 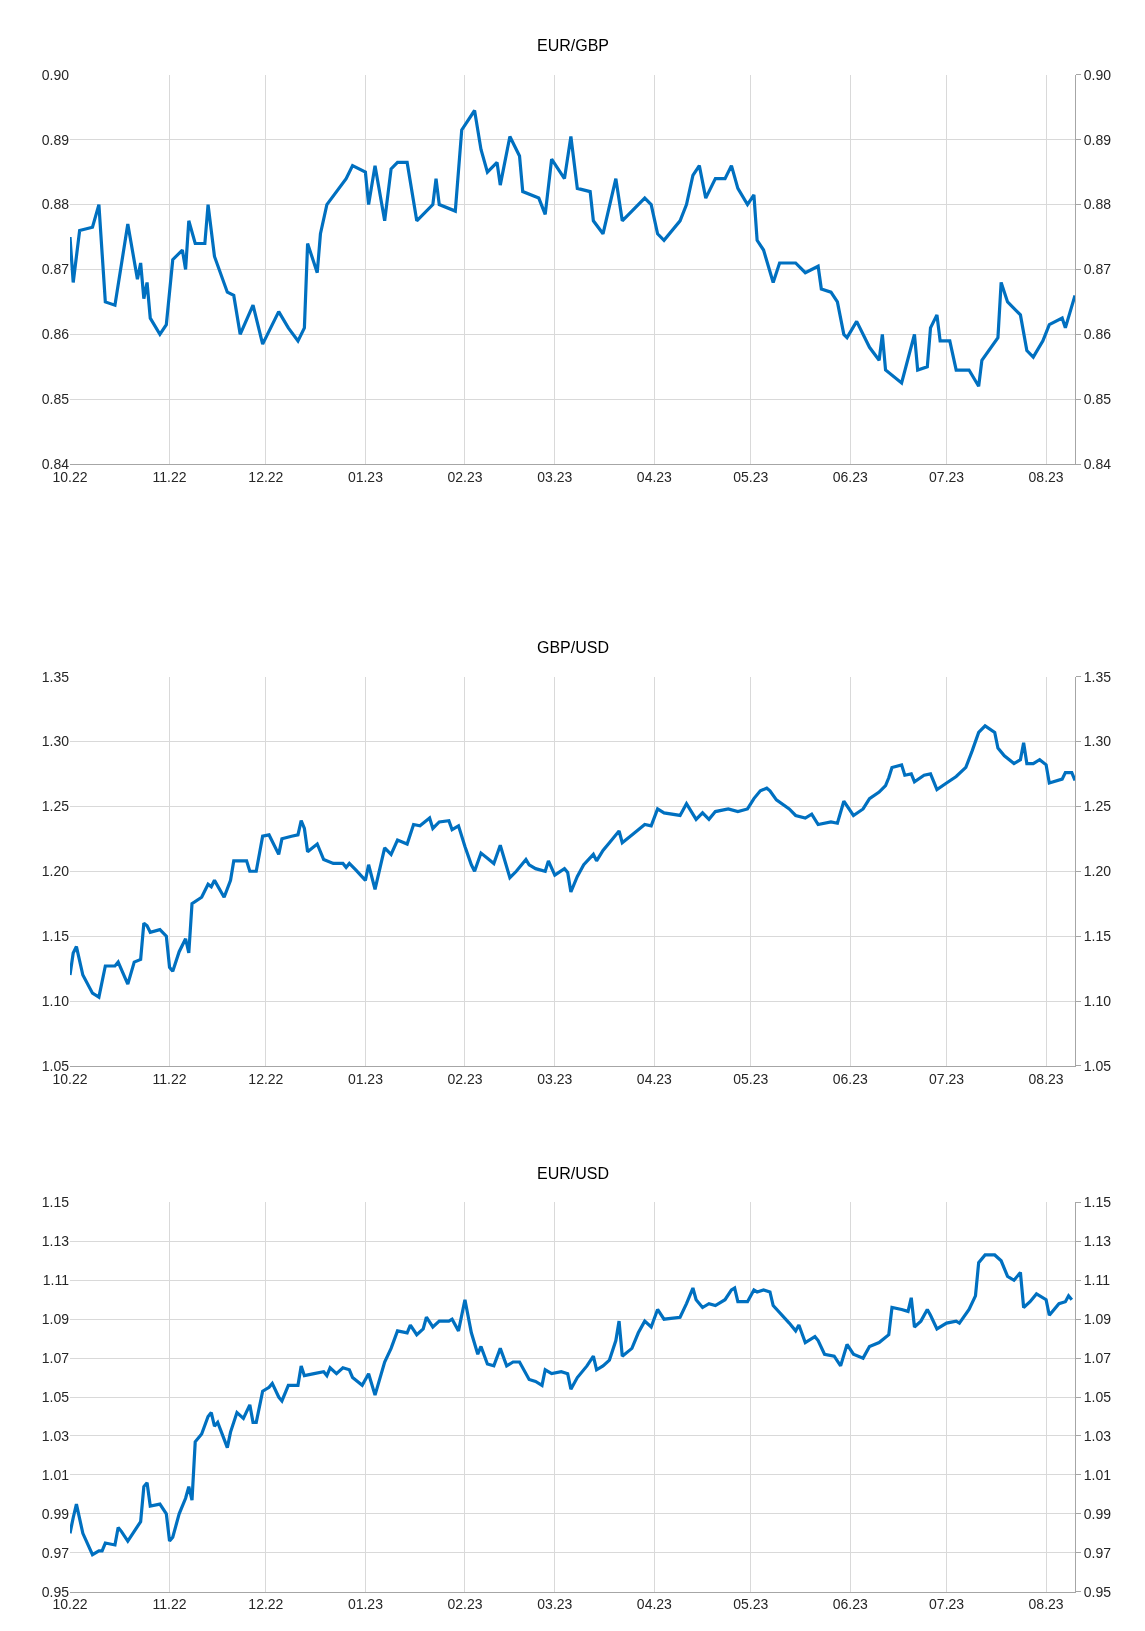 What do you see at coordinates (1097, 204) in the screenshot?
I see `y2-tick-label: 0.88` at bounding box center [1097, 204].